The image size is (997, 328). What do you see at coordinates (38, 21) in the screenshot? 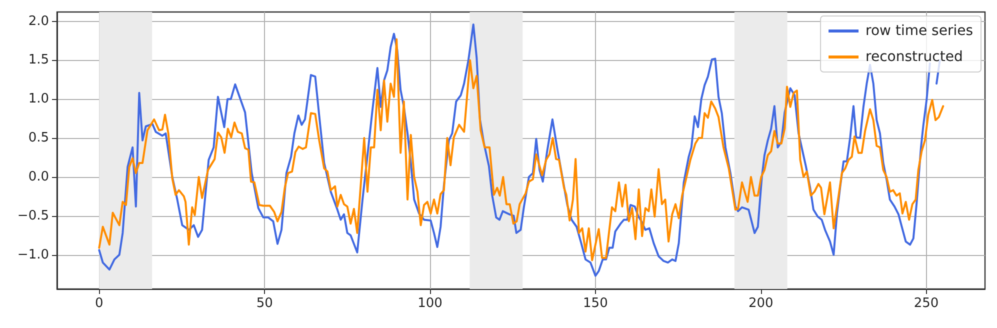
I see `y-tick-label: 2.0` at bounding box center [38, 21].